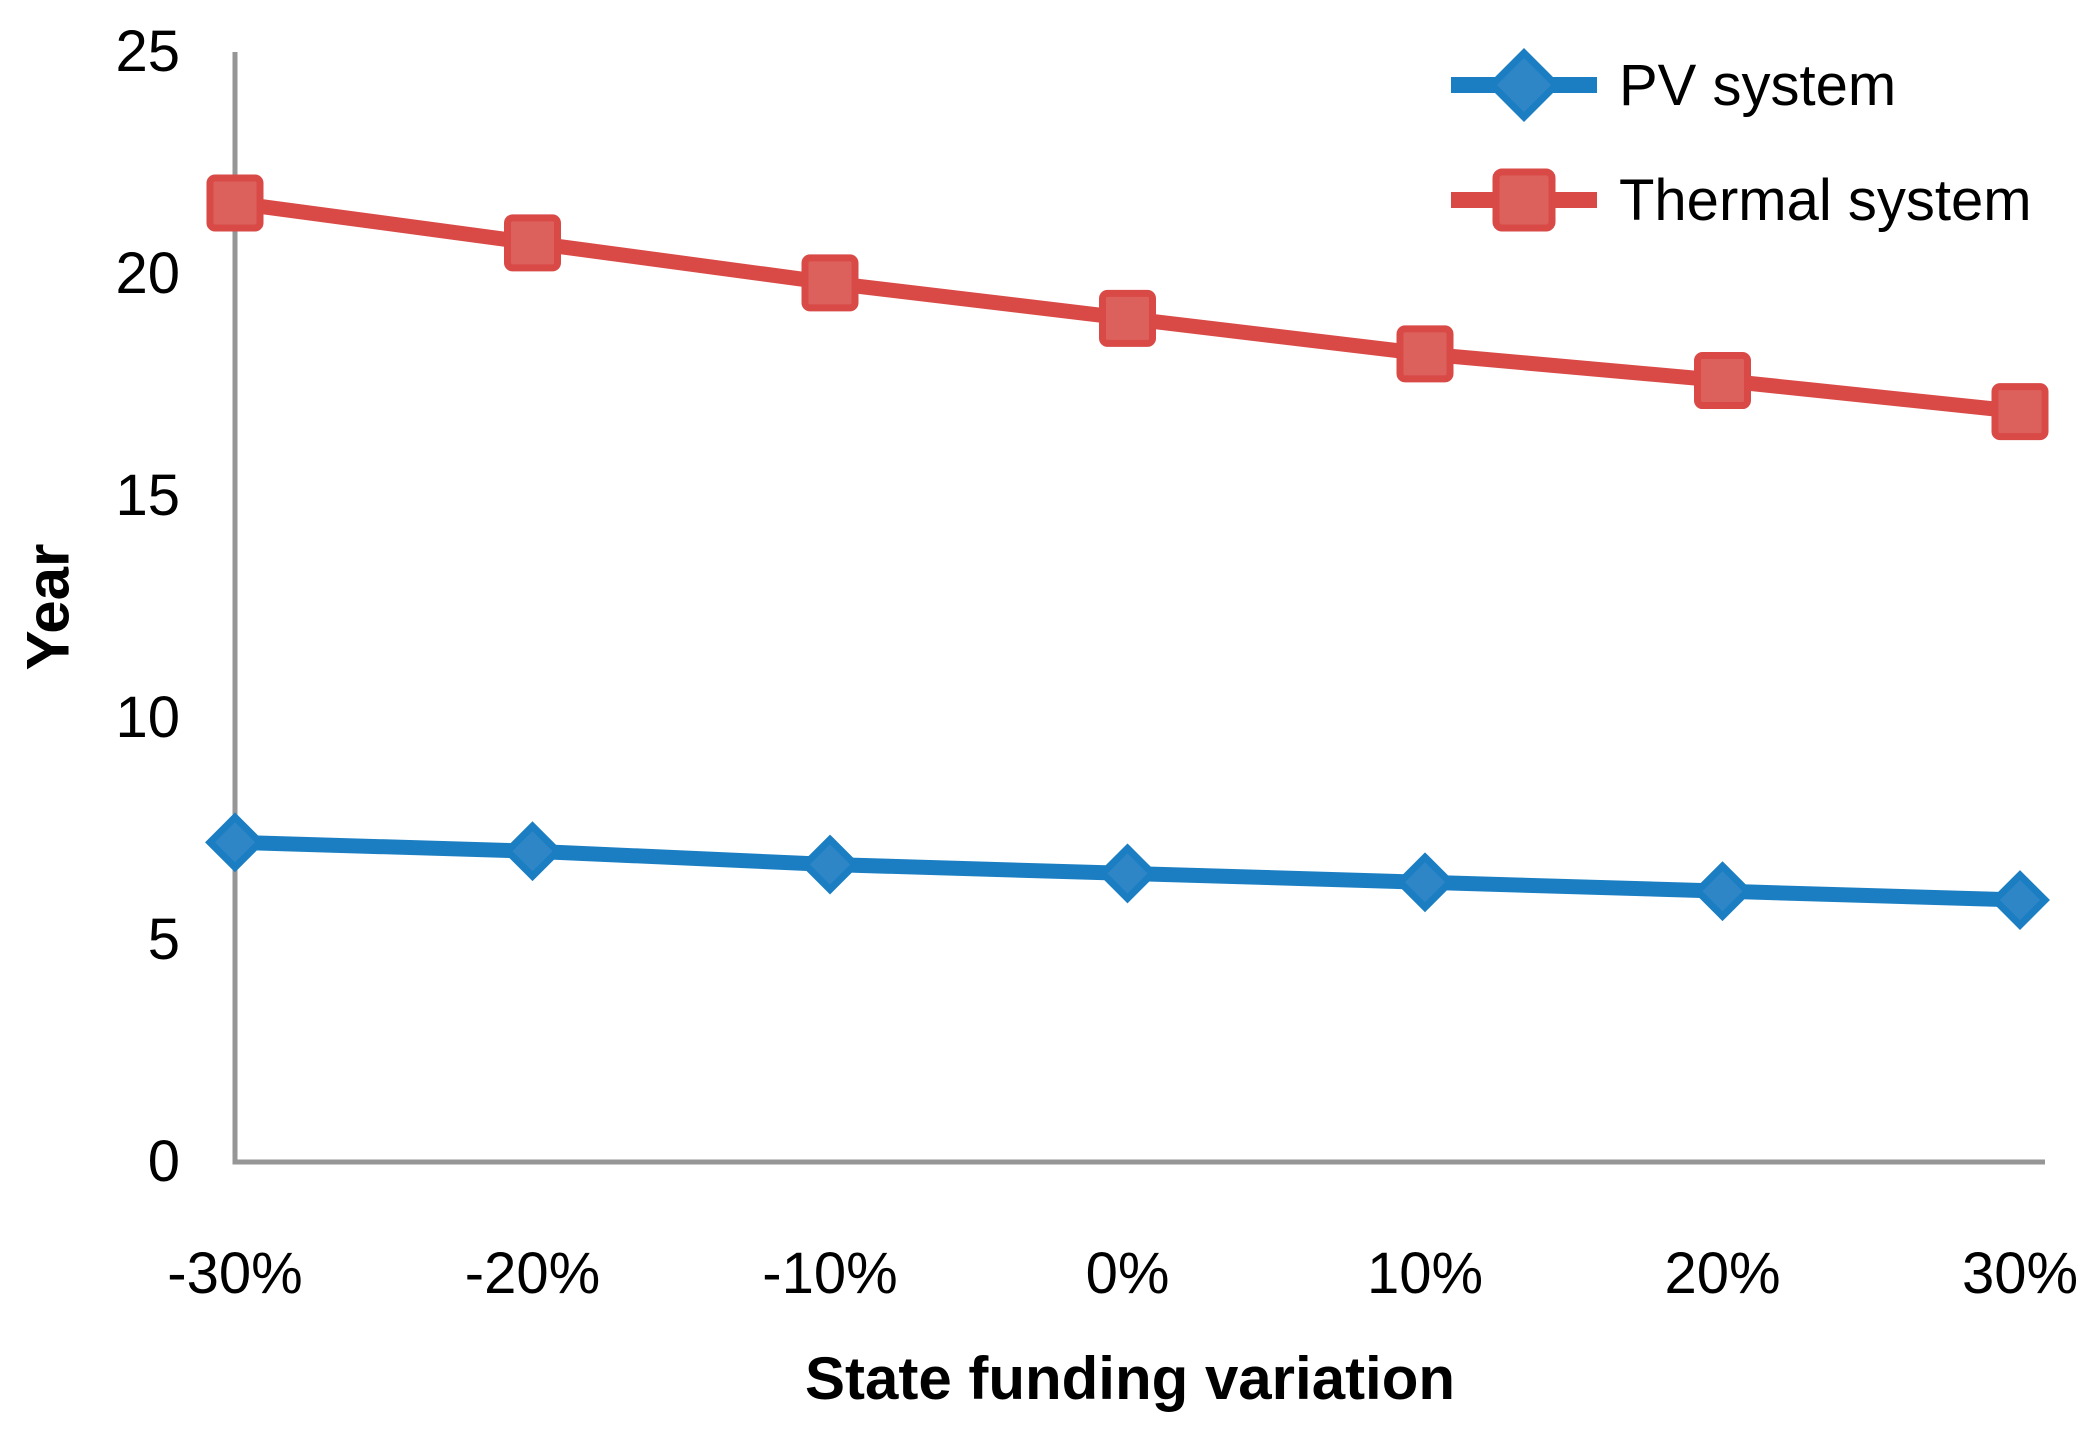 The image size is (2099, 1440). What do you see at coordinates (1758, 85) in the screenshot?
I see `legend-label-pv-system: PV system` at bounding box center [1758, 85].